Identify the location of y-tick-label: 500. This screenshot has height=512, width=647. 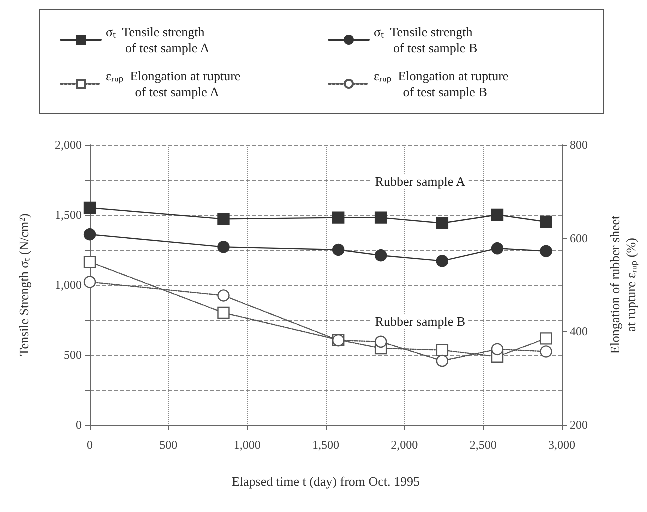
(73, 355).